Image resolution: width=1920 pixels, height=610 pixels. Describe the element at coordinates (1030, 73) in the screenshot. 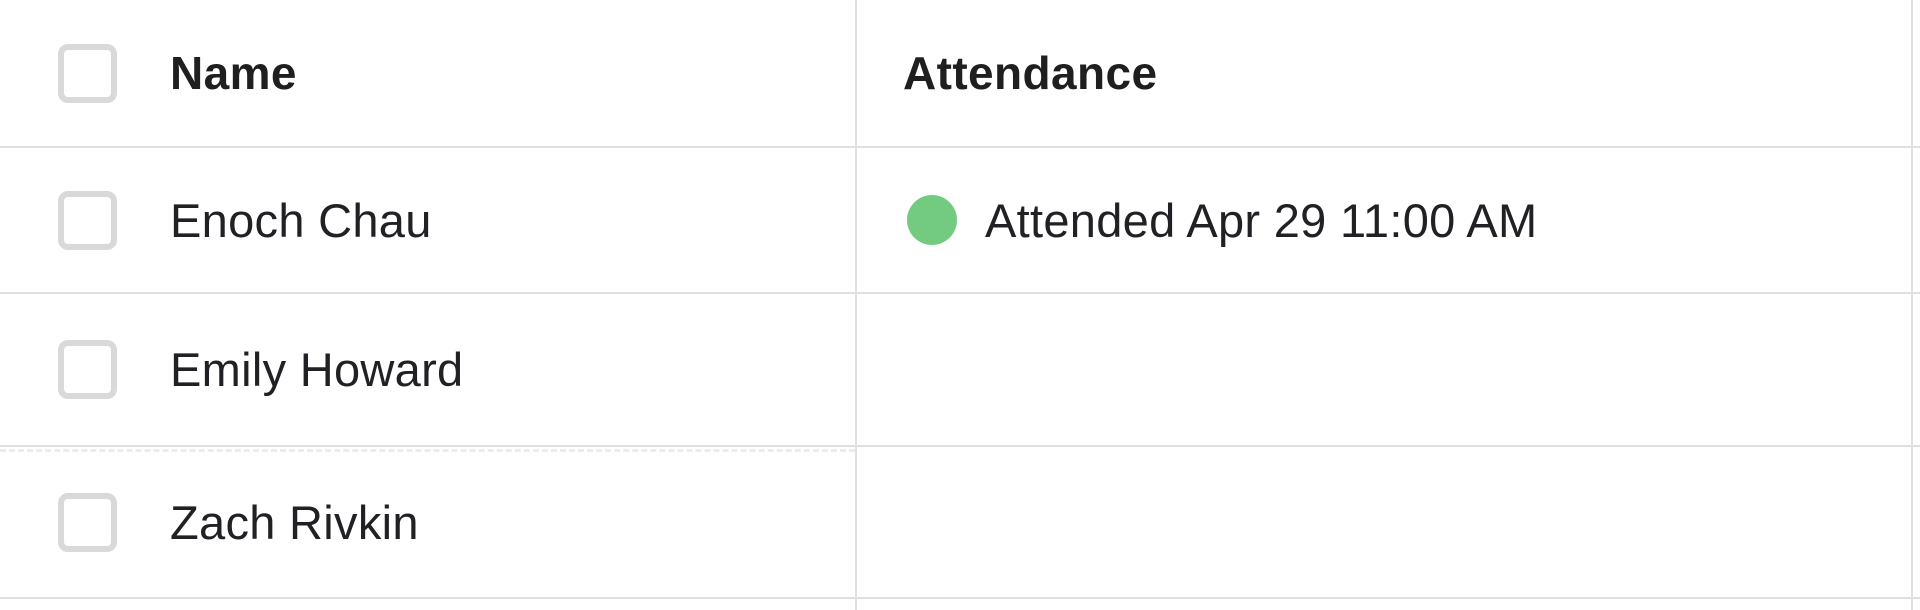

I see `column-header-attendance: Attendance` at that location.